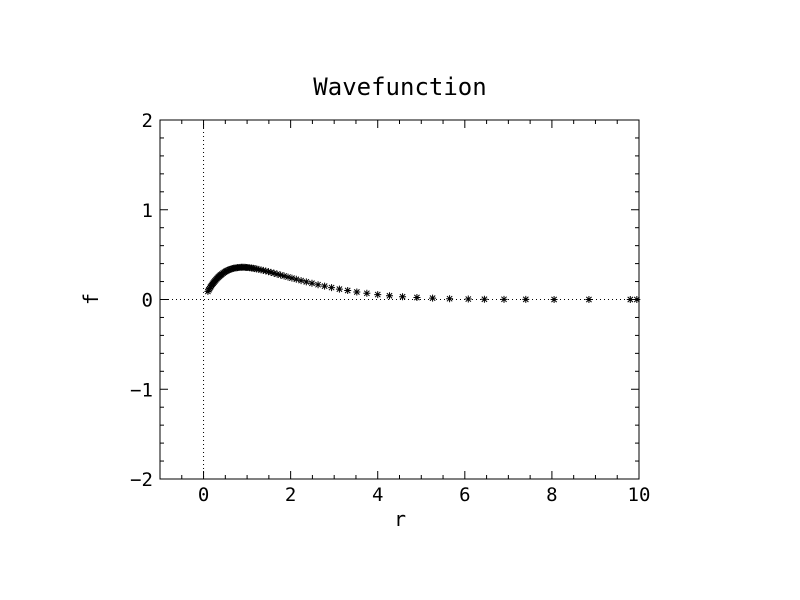 The image size is (800, 600). I want to click on data-points, so click(422, 283).